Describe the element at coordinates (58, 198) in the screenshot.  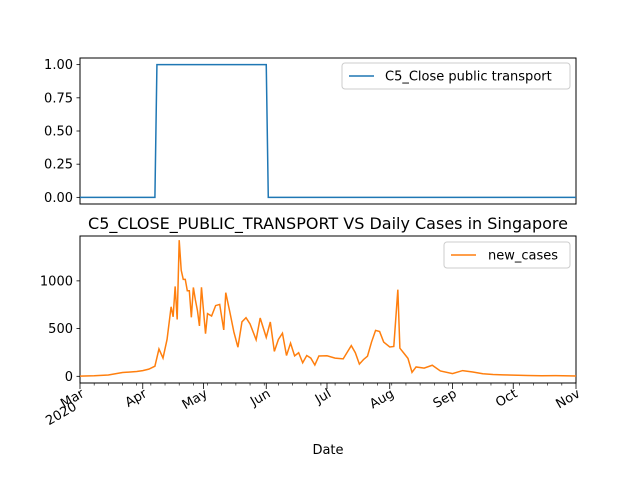
I see `y-tick-label: 0.00` at that location.